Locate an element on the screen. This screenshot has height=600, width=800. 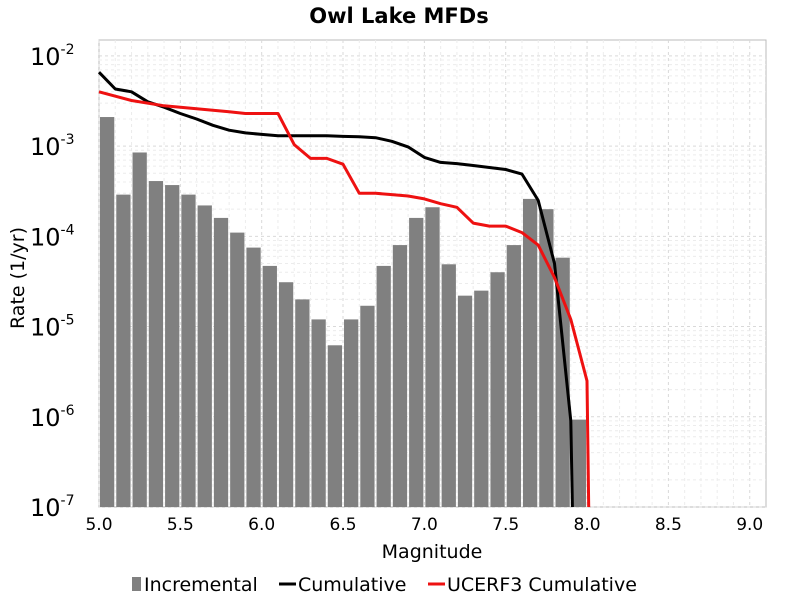
y-tick-label: 10⁻⁷ is located at coordinates (52, 507).